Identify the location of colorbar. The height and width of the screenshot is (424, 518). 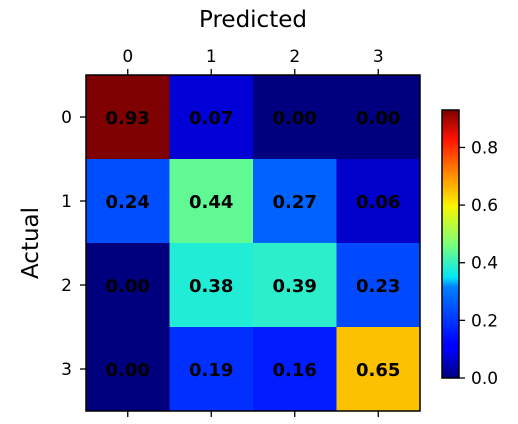
(450, 244).